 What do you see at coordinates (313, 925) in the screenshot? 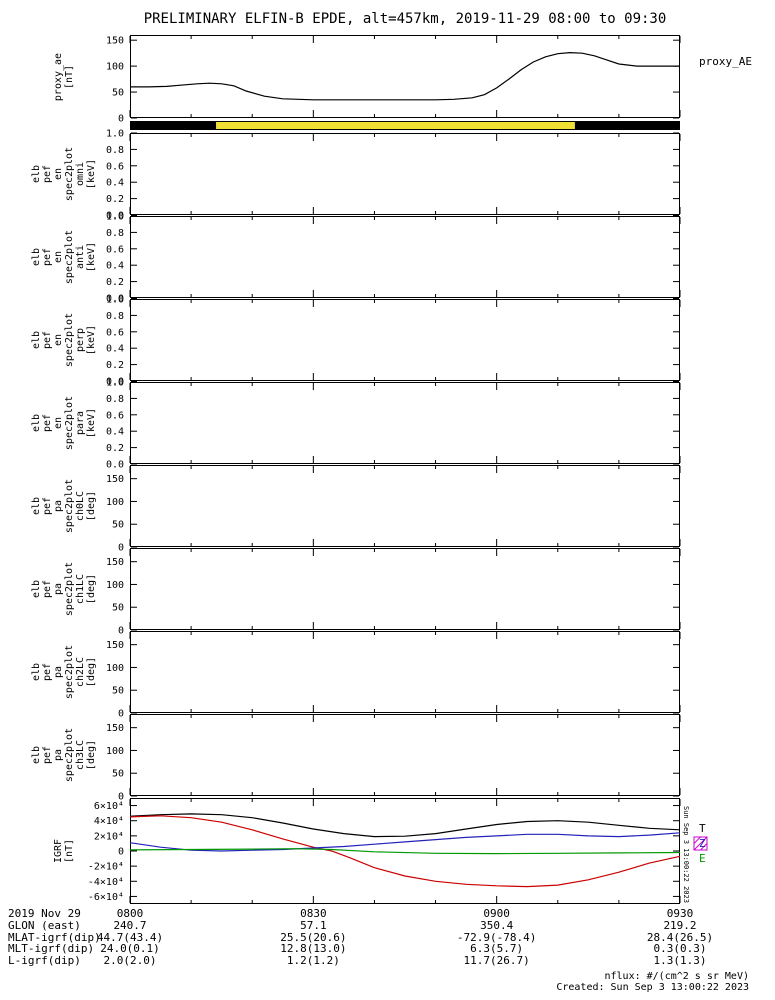
I see `eph-value: 57.1` at bounding box center [313, 925].